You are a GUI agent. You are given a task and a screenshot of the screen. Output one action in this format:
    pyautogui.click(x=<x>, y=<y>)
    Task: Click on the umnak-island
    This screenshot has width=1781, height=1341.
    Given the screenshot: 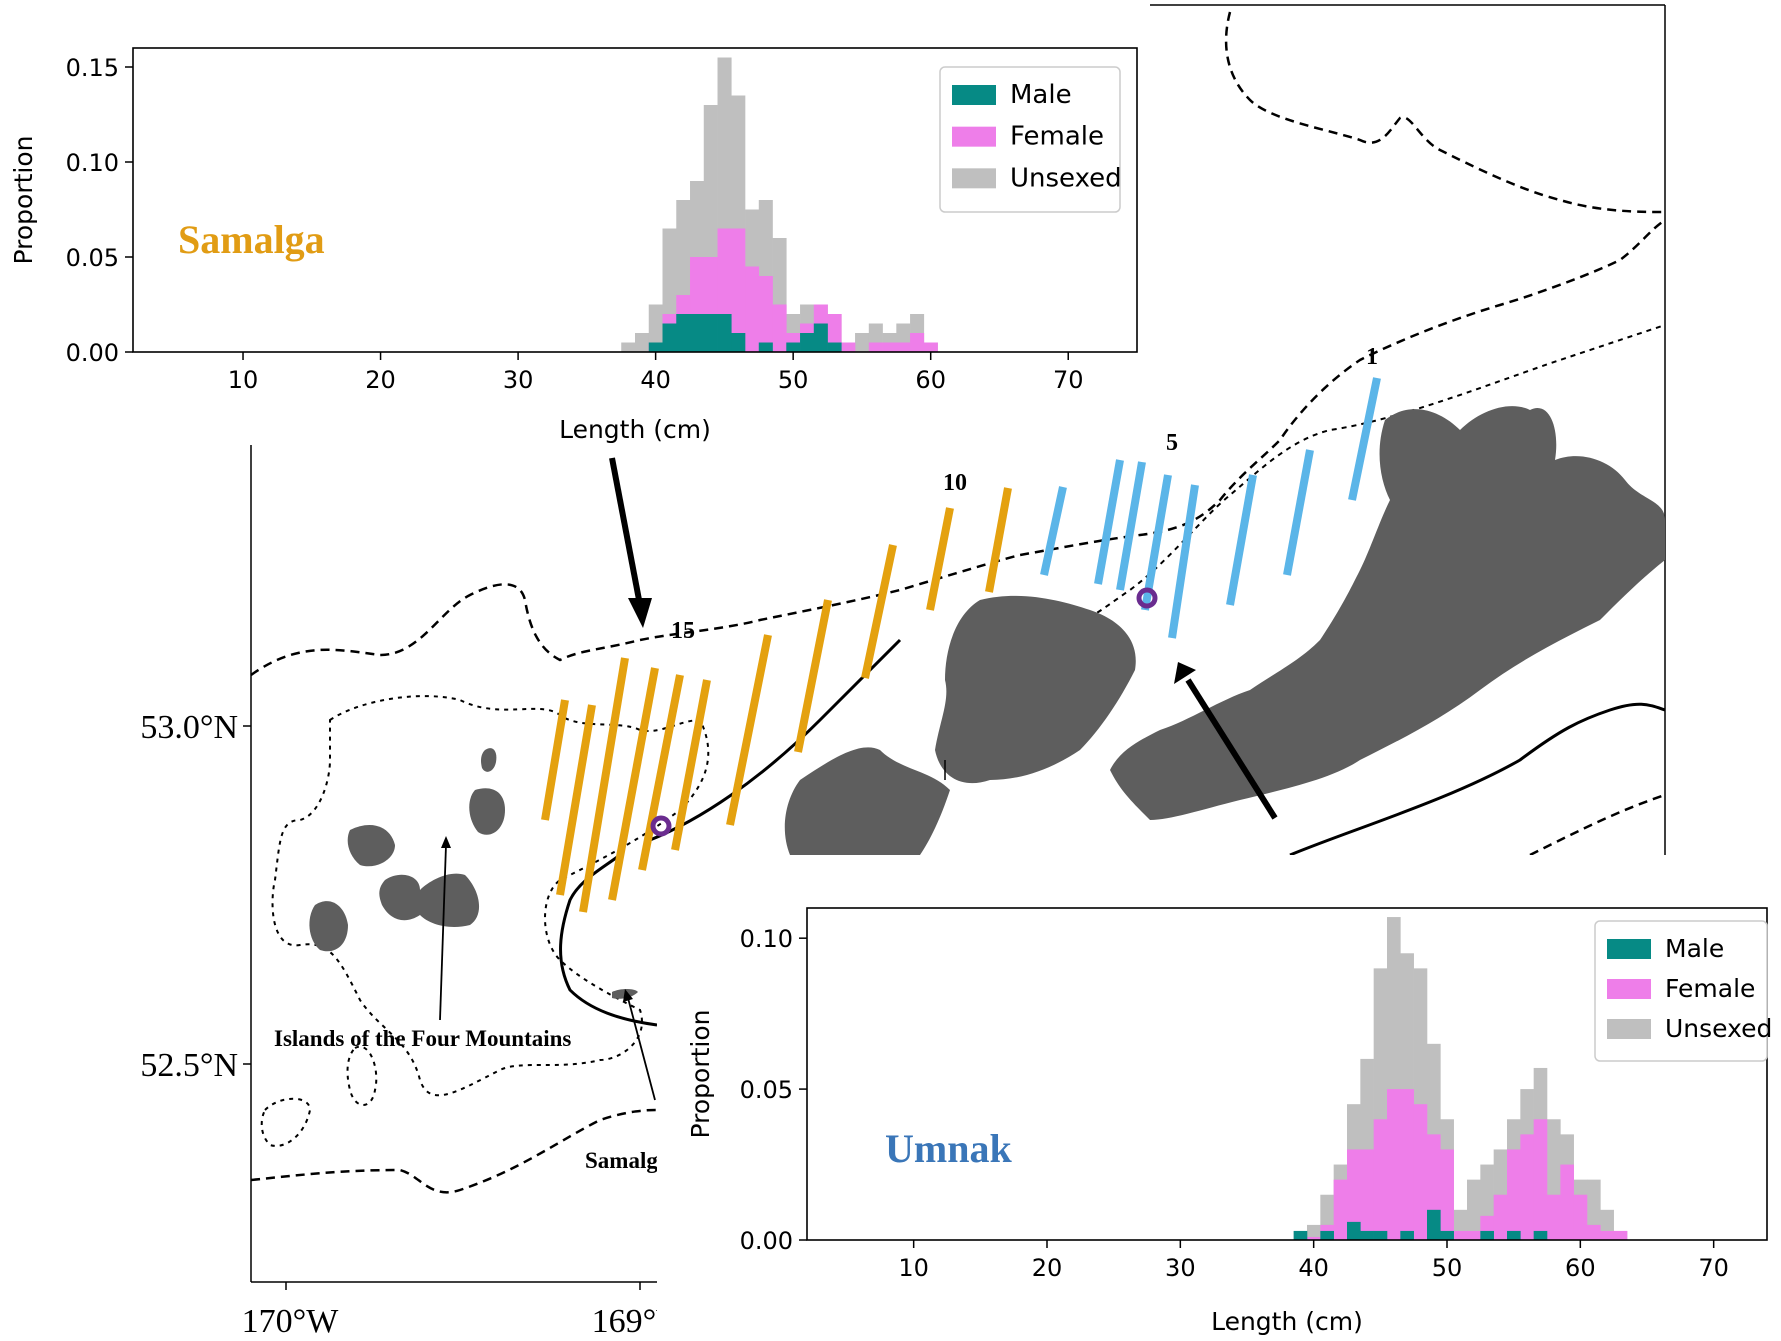 What is the action you would take?
    pyautogui.click(x=1387, y=613)
    